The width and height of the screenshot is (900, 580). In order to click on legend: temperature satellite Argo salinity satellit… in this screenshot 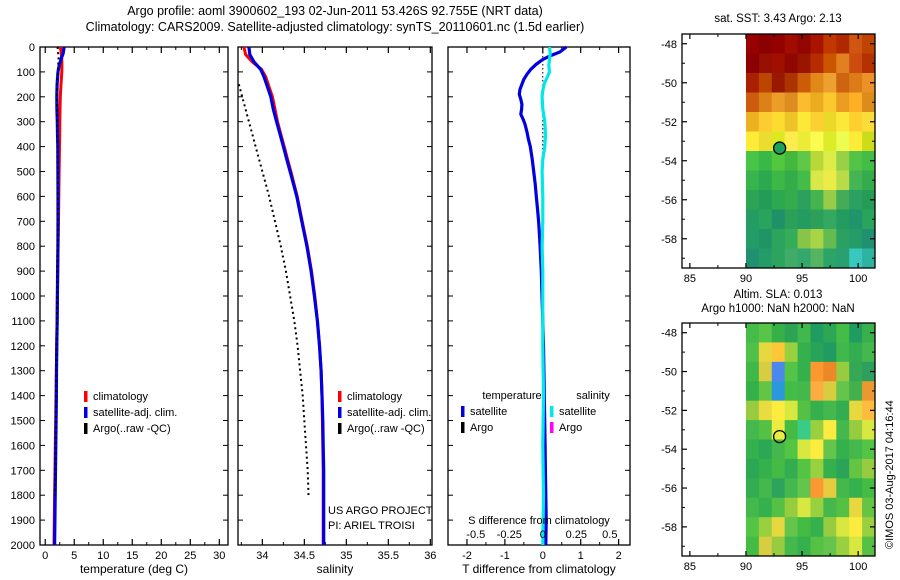, I will do `click(535, 412)`.